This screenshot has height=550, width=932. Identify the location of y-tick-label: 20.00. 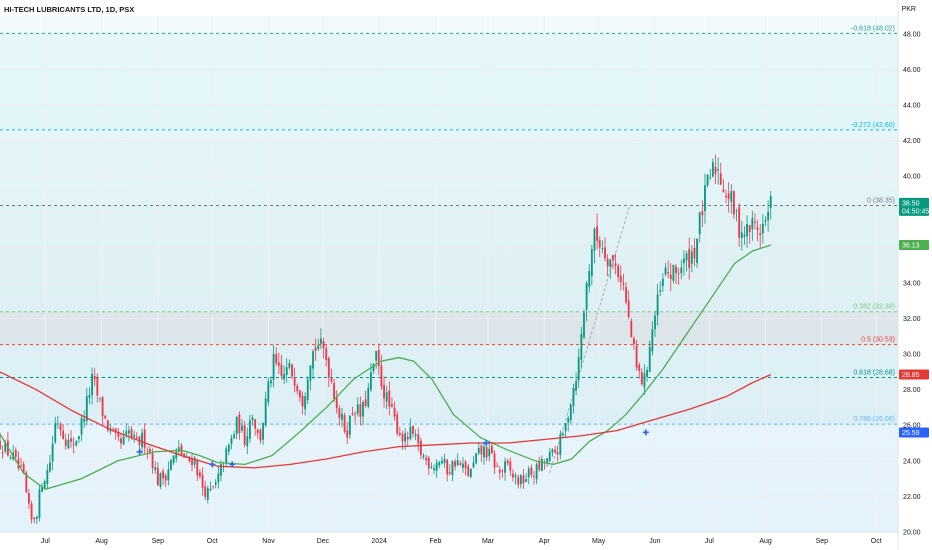
(912, 533).